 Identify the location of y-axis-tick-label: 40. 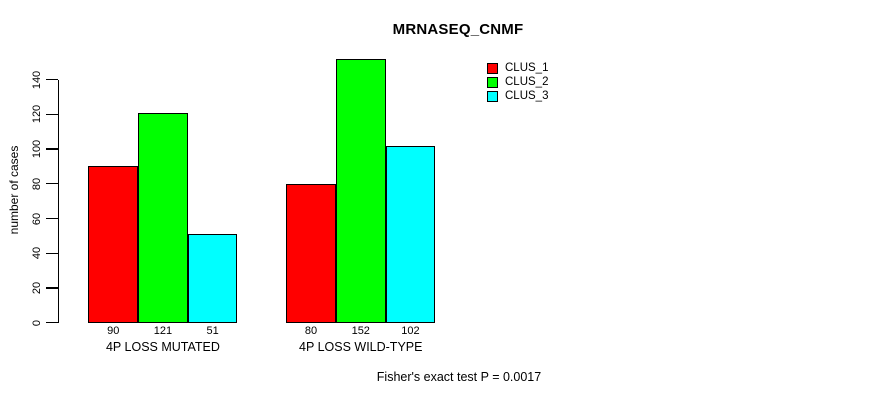
(37, 253).